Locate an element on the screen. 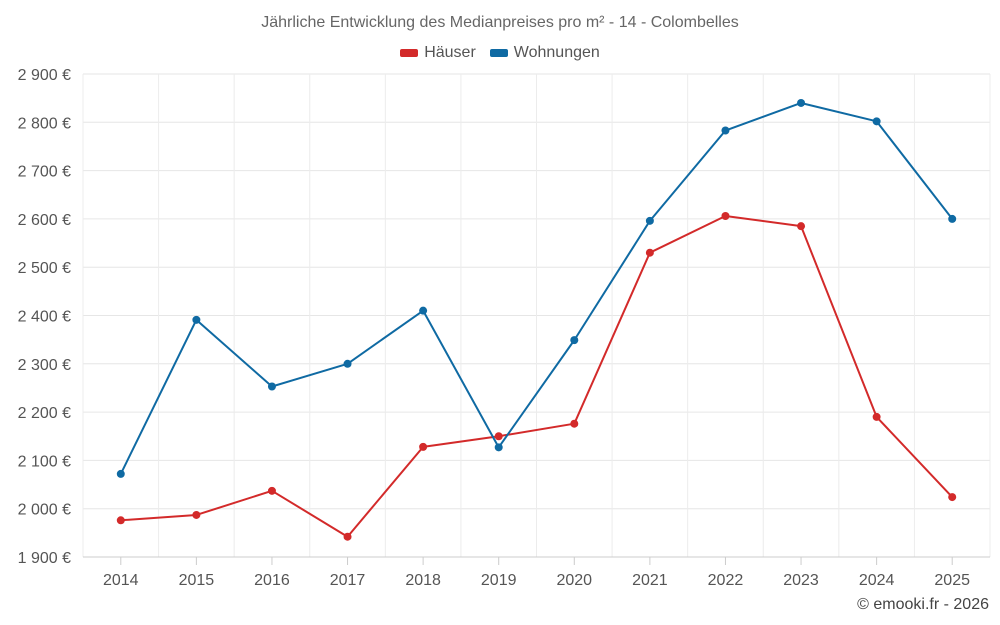 This screenshot has height=625, width=1000. data-point-wohnungen-2016 is located at coordinates (271, 386).